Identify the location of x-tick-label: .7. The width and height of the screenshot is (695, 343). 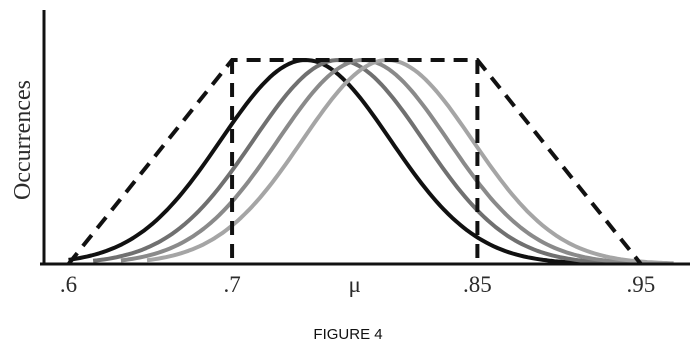
(231, 284).